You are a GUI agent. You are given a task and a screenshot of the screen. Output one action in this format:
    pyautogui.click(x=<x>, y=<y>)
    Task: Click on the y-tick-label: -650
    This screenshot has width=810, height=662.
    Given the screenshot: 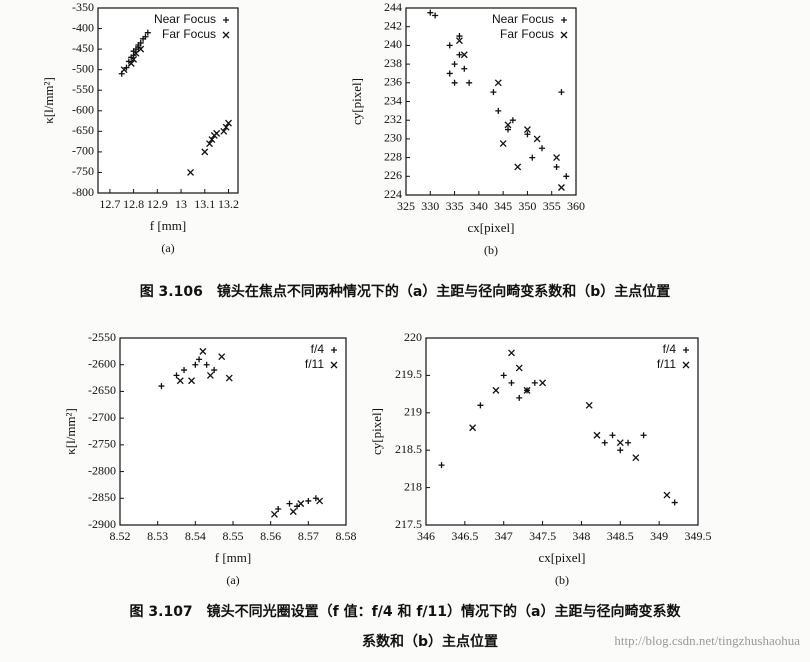 What is the action you would take?
    pyautogui.click(x=83, y=130)
    